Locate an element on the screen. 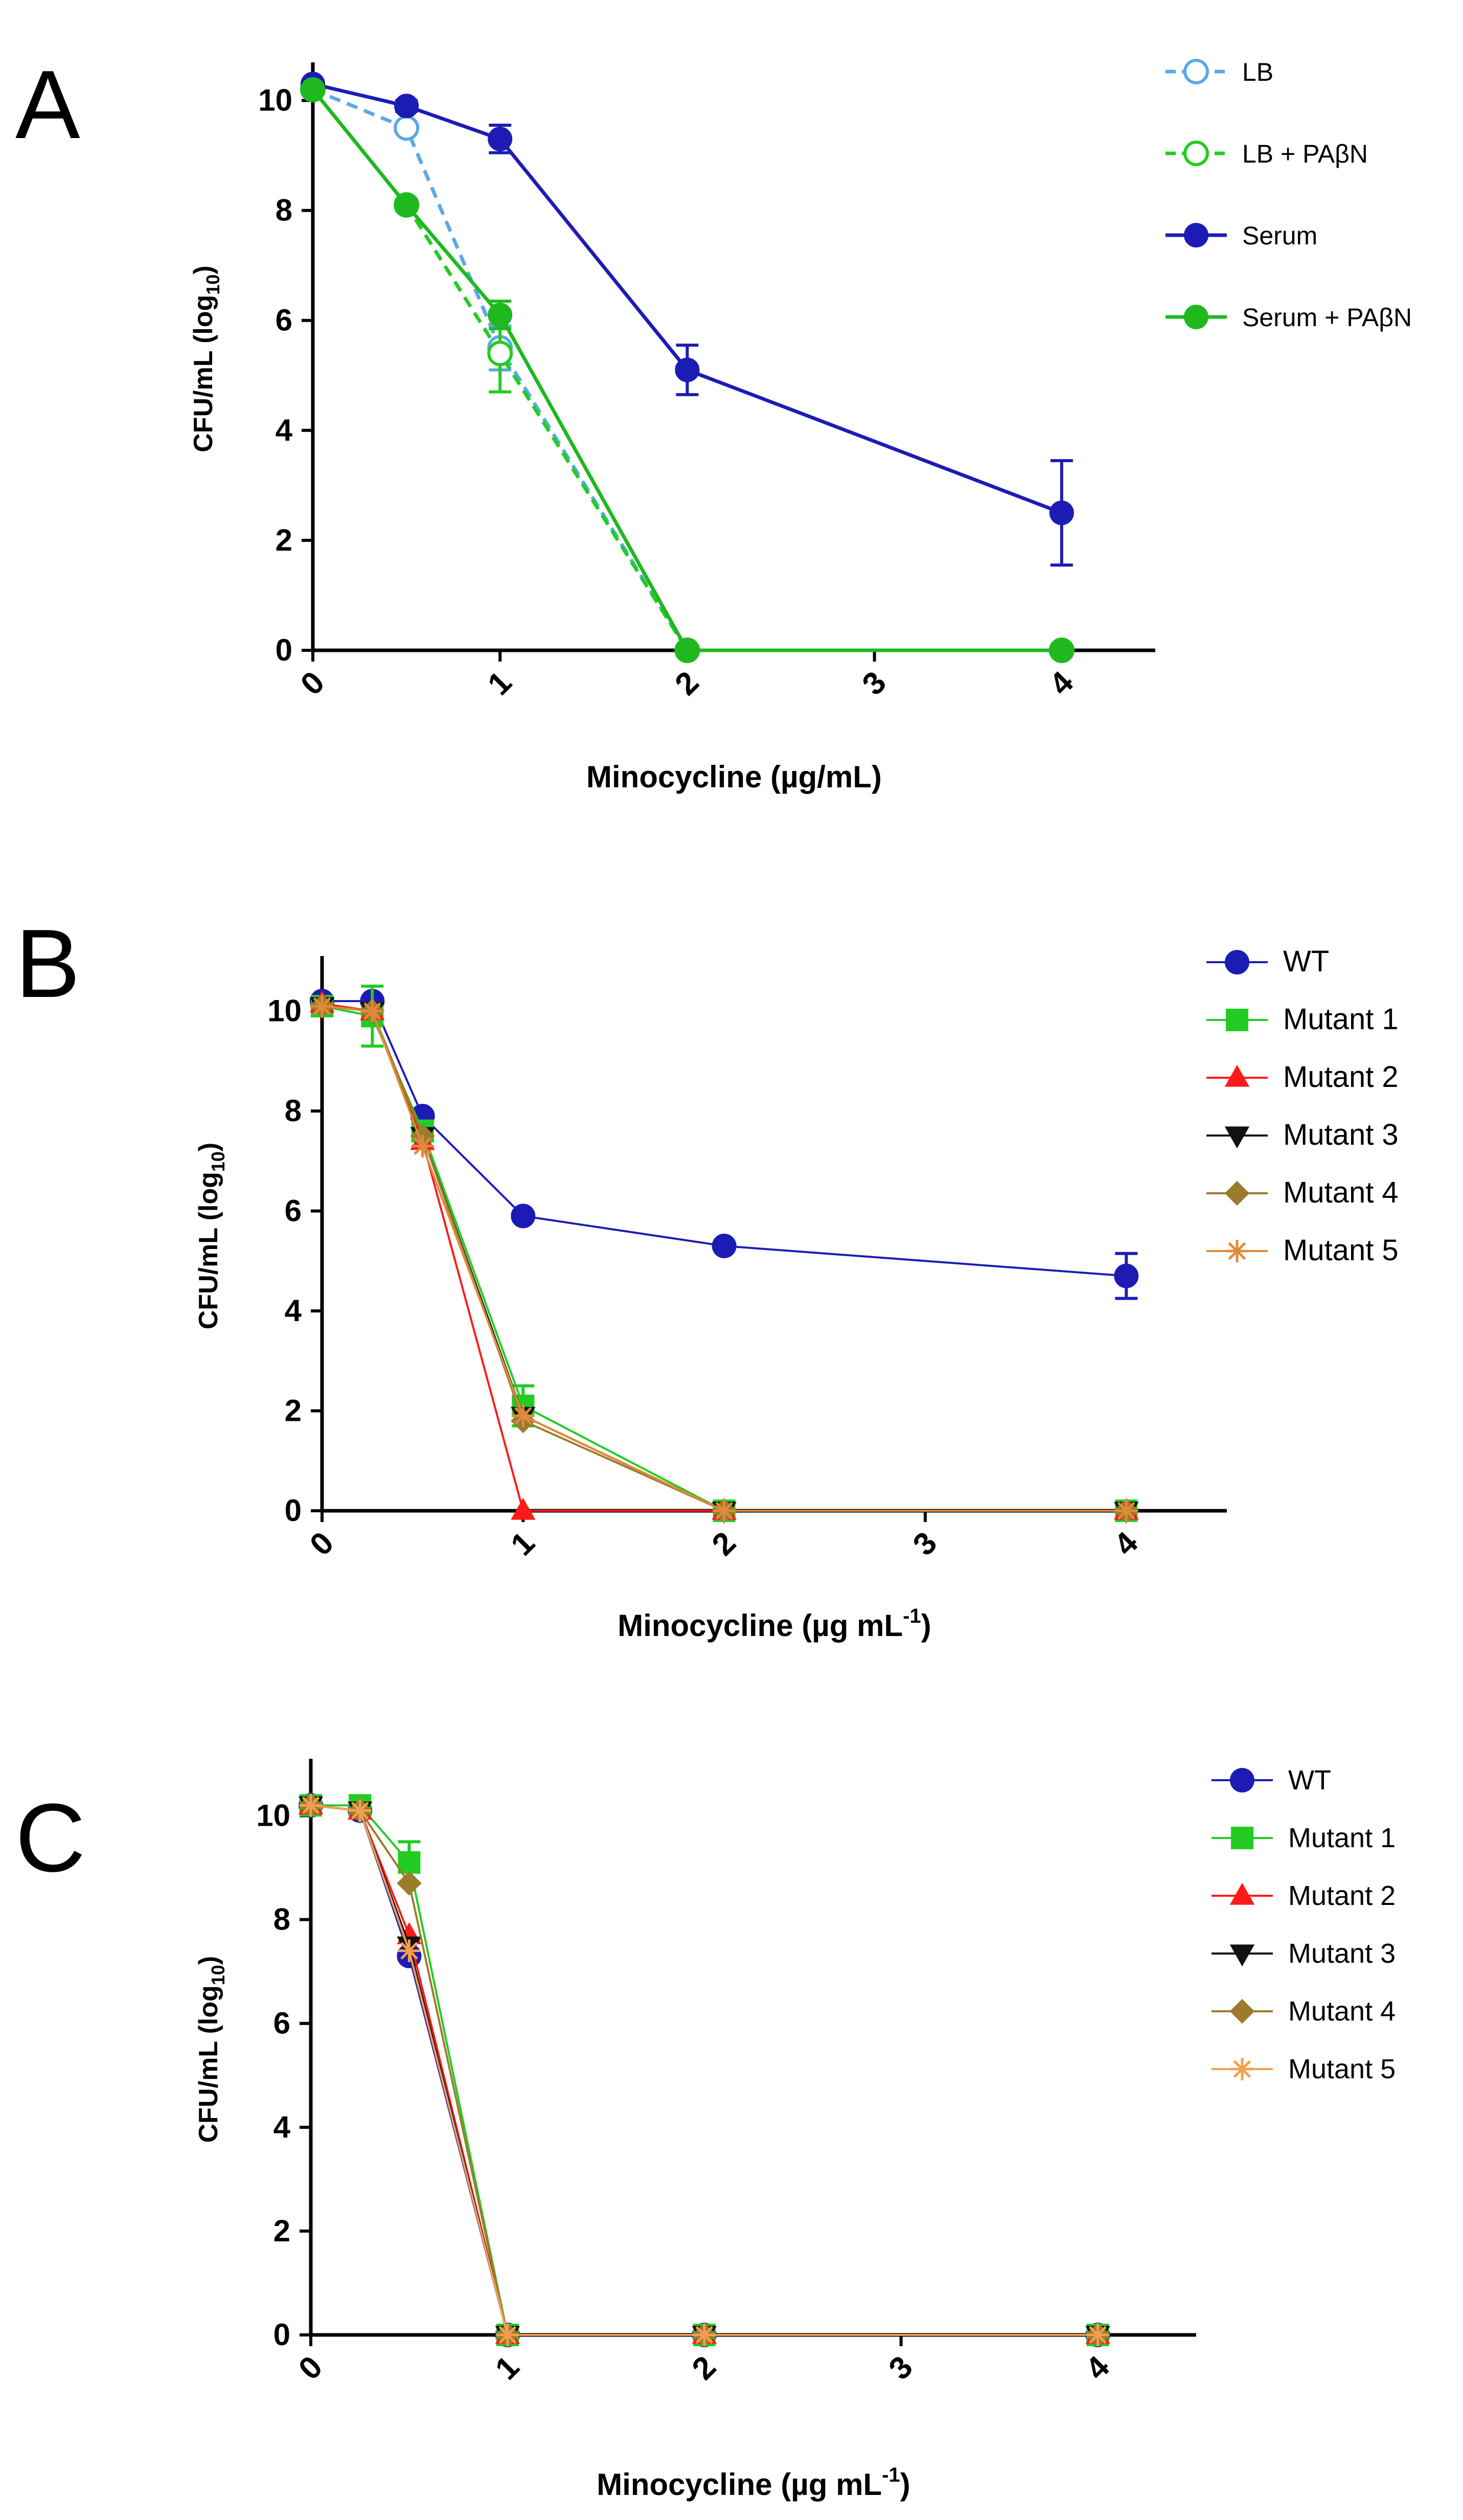 This screenshot has height=2520, width=1463. legend-item: Mutant 4 is located at coordinates (1302, 1192).